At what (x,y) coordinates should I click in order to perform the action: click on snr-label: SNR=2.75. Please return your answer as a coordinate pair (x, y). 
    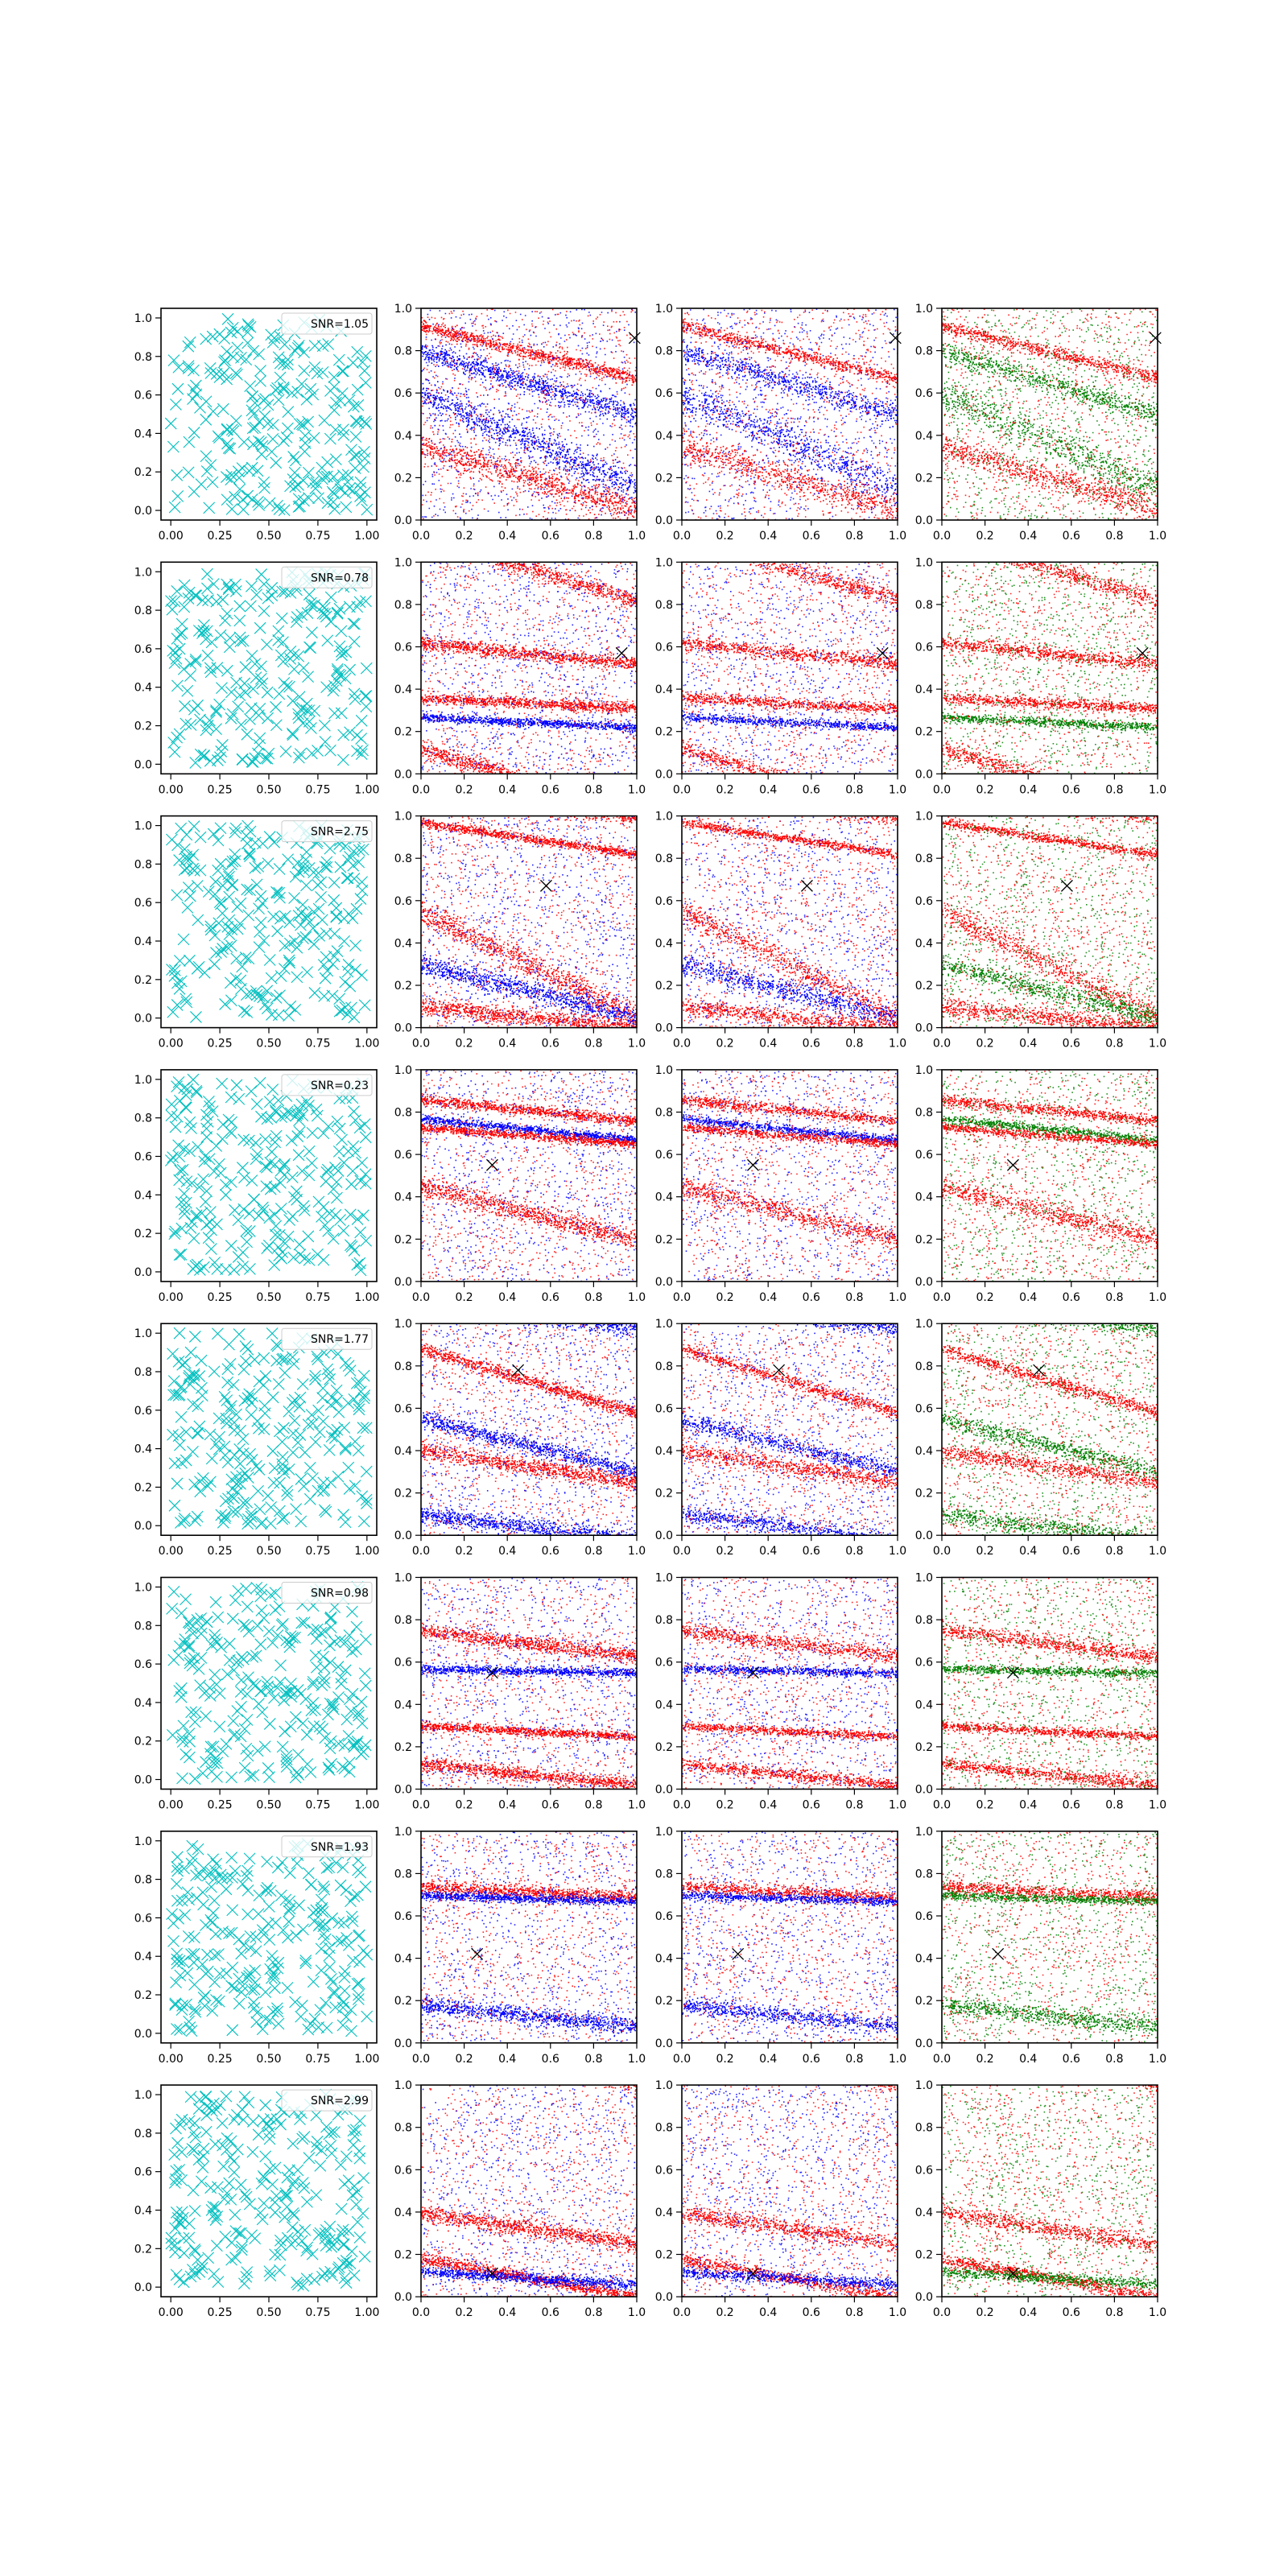
    Looking at the image, I should click on (340, 832).